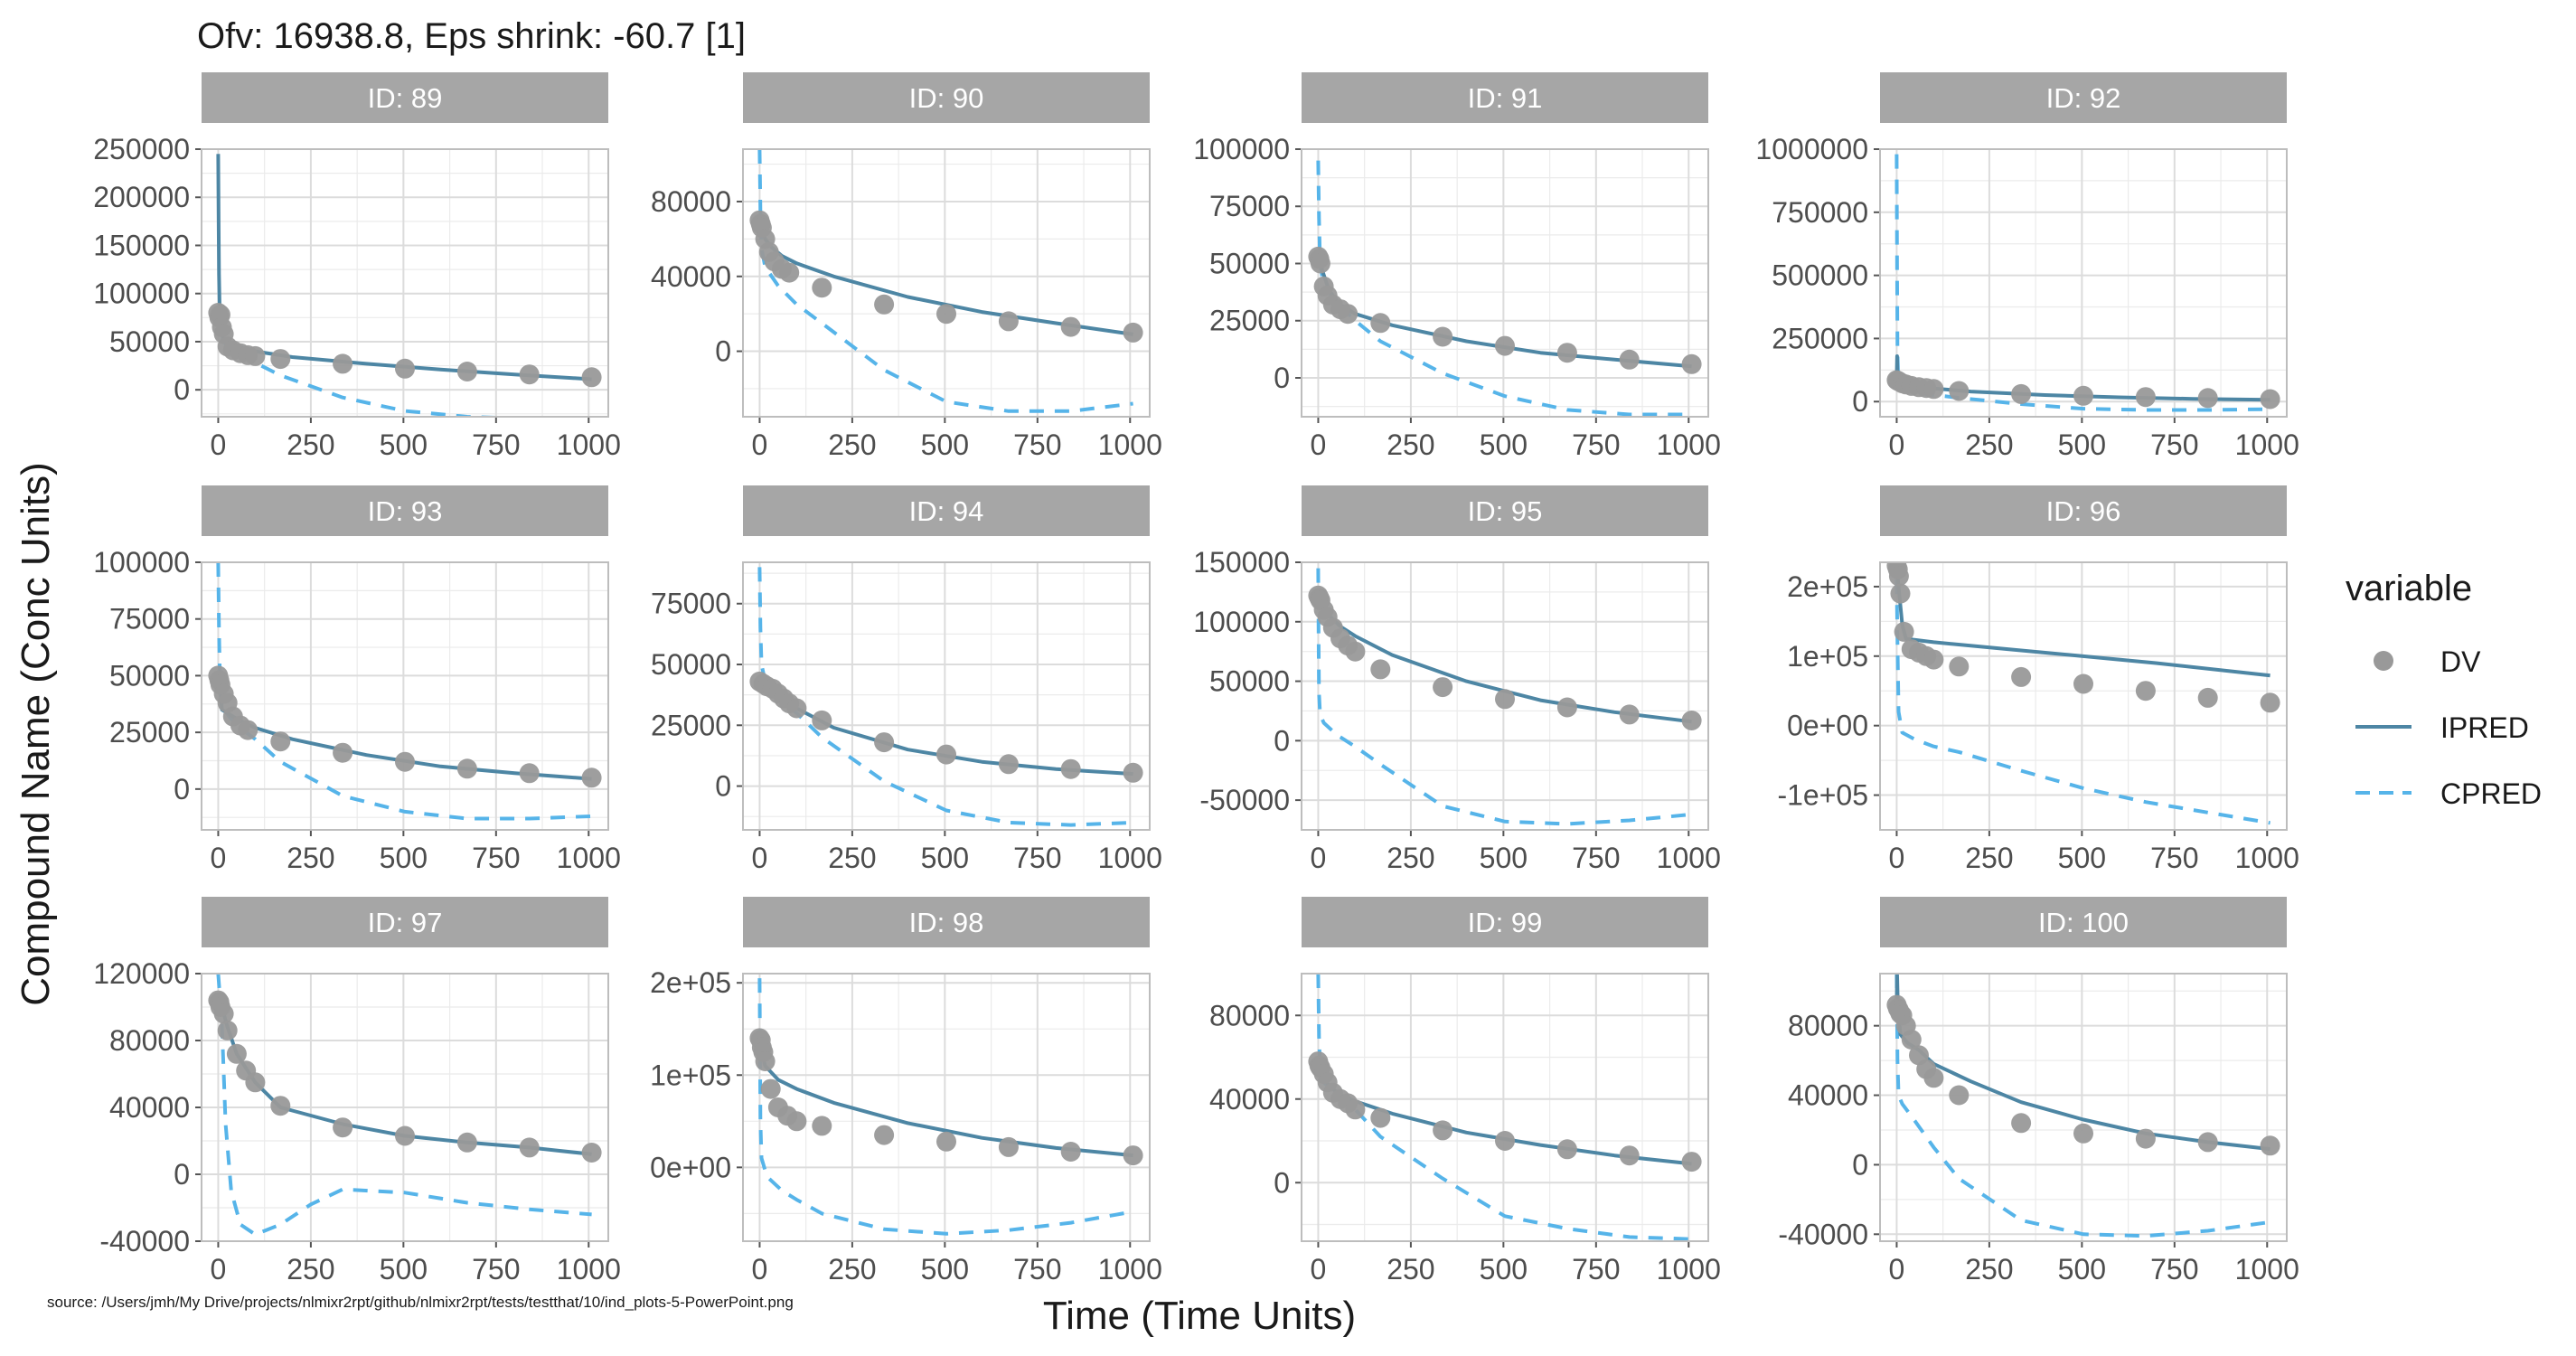  Describe the element at coordinates (690, 1075) in the screenshot. I see `y-tick-label: 1e+05` at that location.